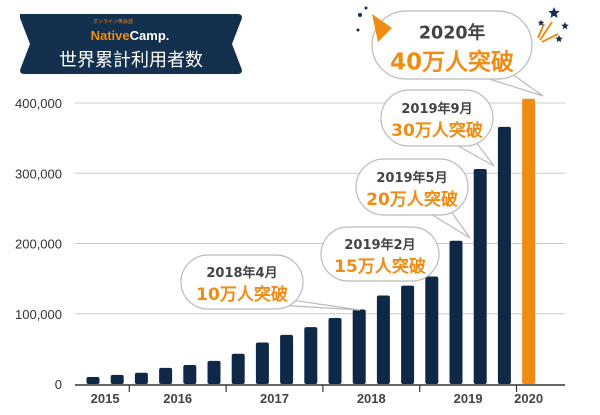  What do you see at coordinates (131, 60) in the screenshot?
I see `chart-title: 世界累計利用者数` at bounding box center [131, 60].